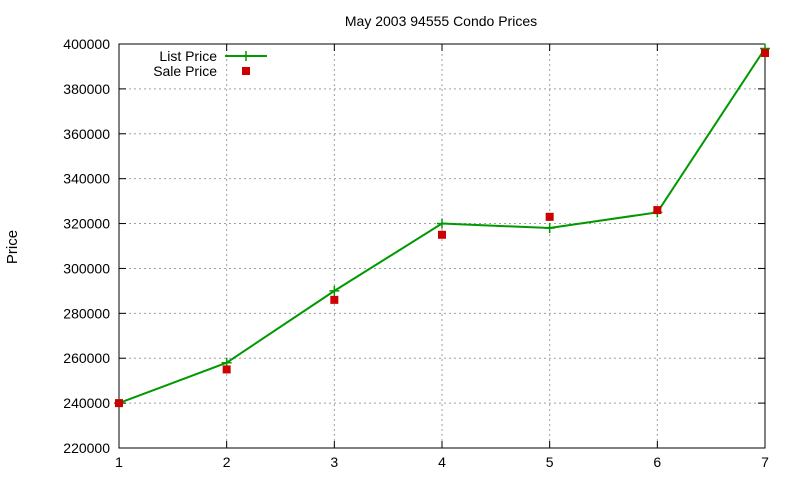  Describe the element at coordinates (227, 462) in the screenshot. I see `x-tick-label: 2` at that location.